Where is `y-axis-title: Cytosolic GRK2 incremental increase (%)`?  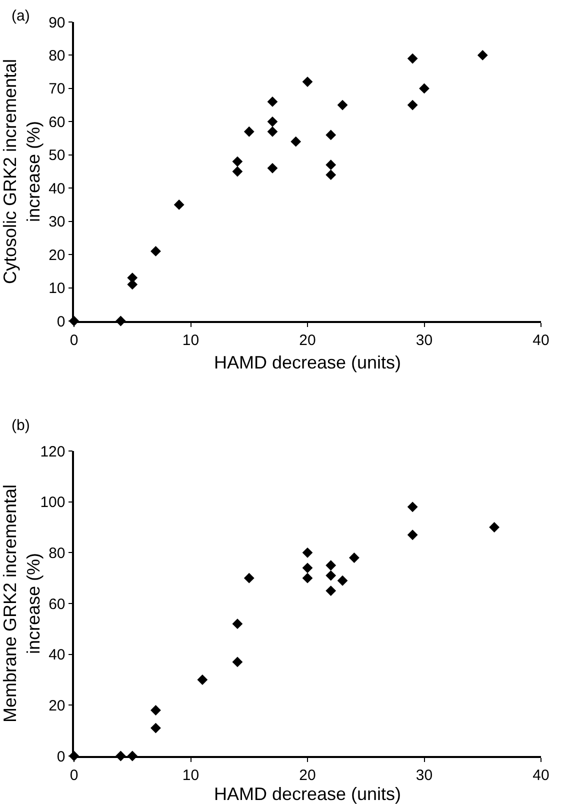
y-axis-title: Cytosolic GRK2 incremental increase (%) is located at coordinates (22, 171).